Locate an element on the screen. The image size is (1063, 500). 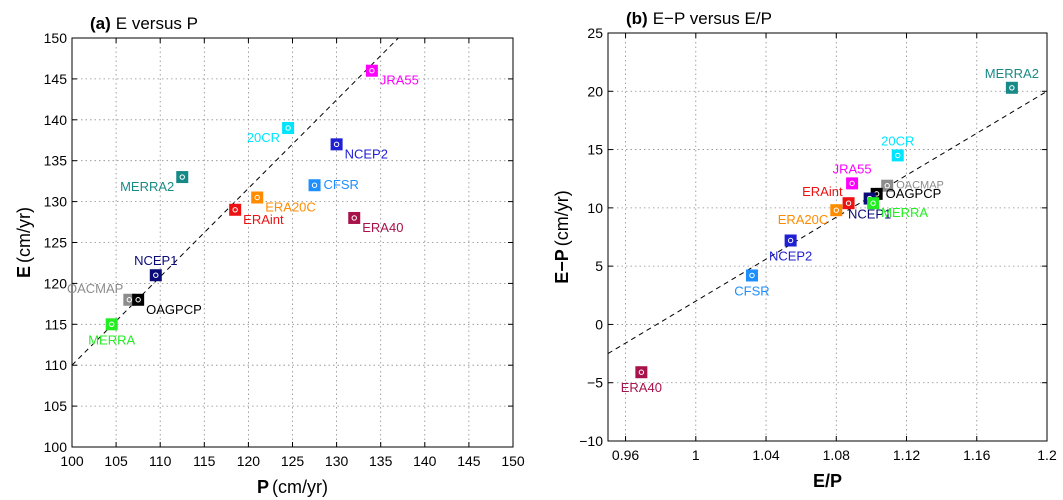
y-tick-label: 0 is located at coordinates (599, 324).